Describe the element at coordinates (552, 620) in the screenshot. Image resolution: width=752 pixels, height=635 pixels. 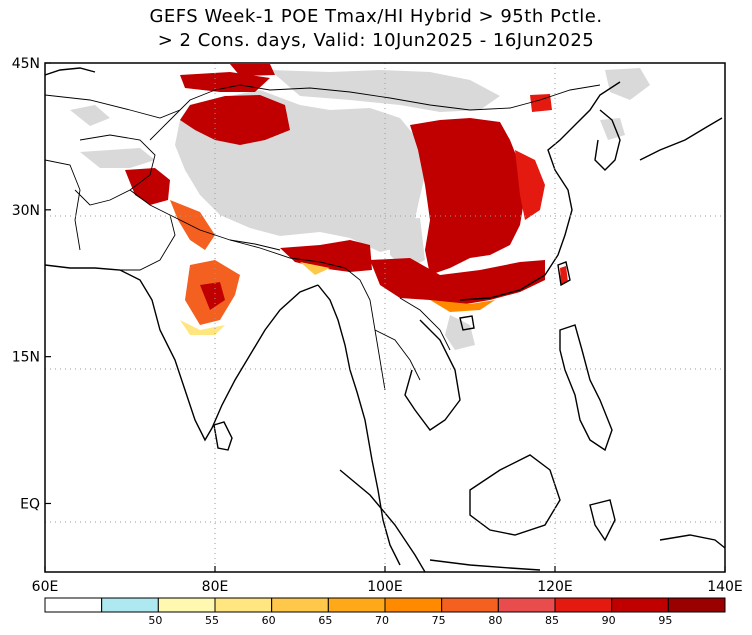
I see `colorbar-label: 85` at that location.